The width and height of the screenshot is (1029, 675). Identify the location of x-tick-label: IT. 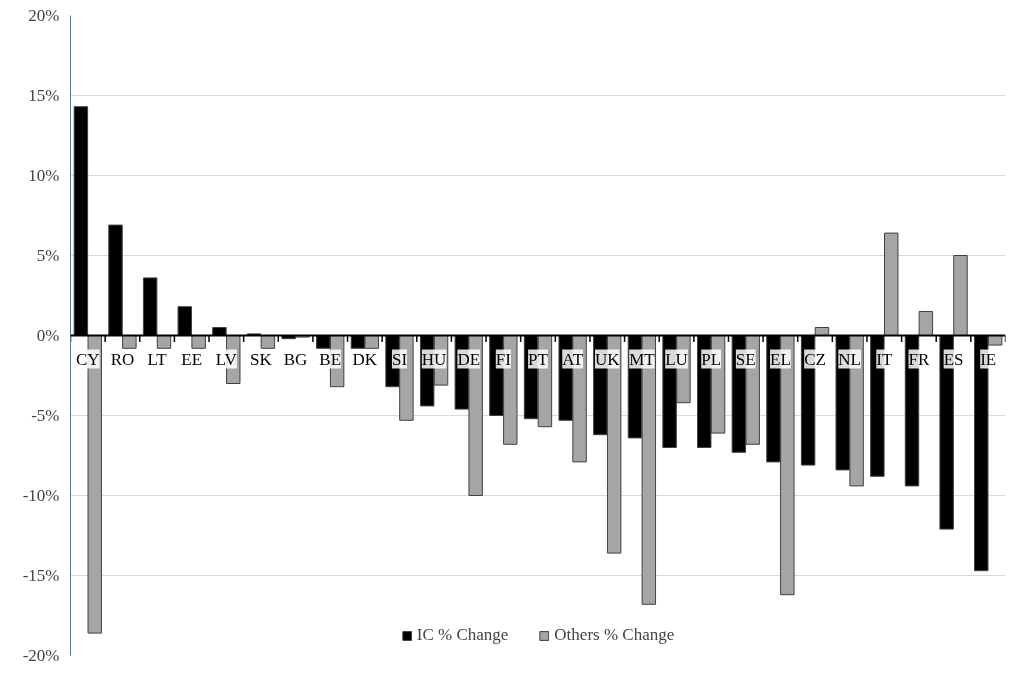
(884, 359).